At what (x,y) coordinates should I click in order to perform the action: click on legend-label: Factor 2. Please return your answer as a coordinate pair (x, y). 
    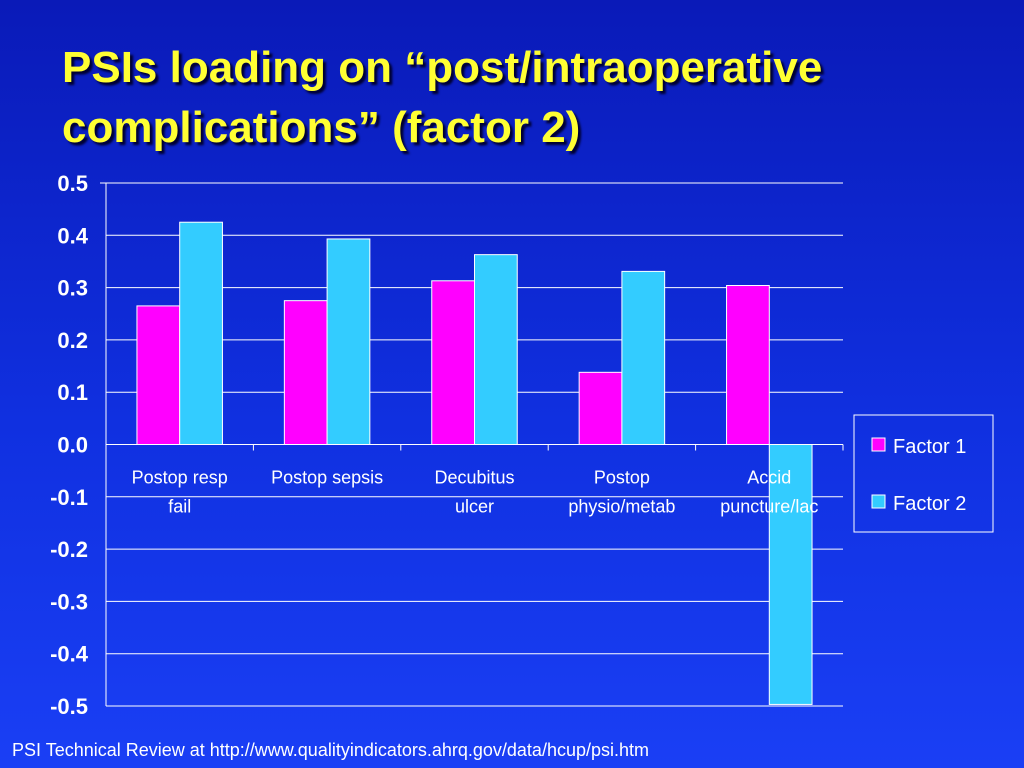
    Looking at the image, I should click on (929, 504).